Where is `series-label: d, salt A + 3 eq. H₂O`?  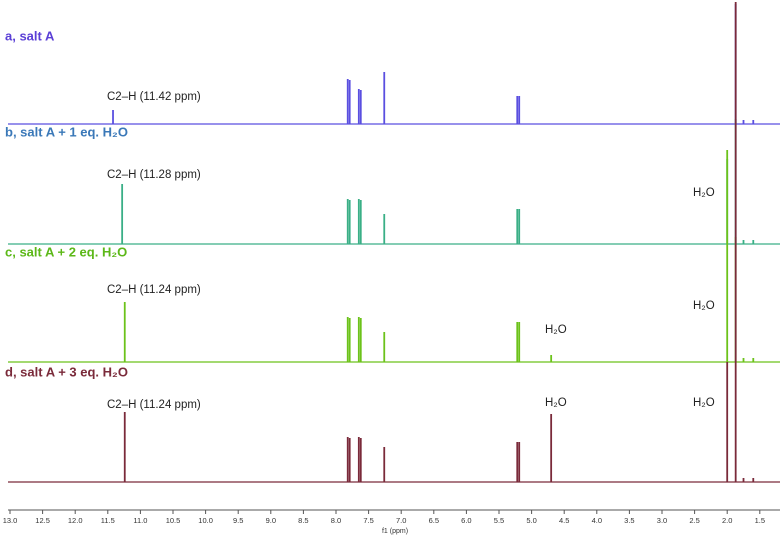
series-label: d, salt A + 3 eq. H₂O is located at coordinates (66, 371).